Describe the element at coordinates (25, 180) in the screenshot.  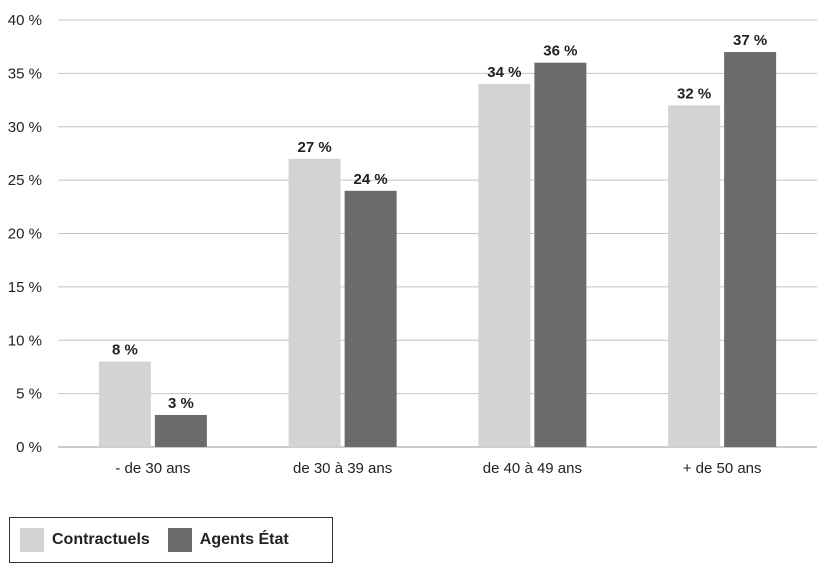
I see `y-tick-label: 25 %` at that location.